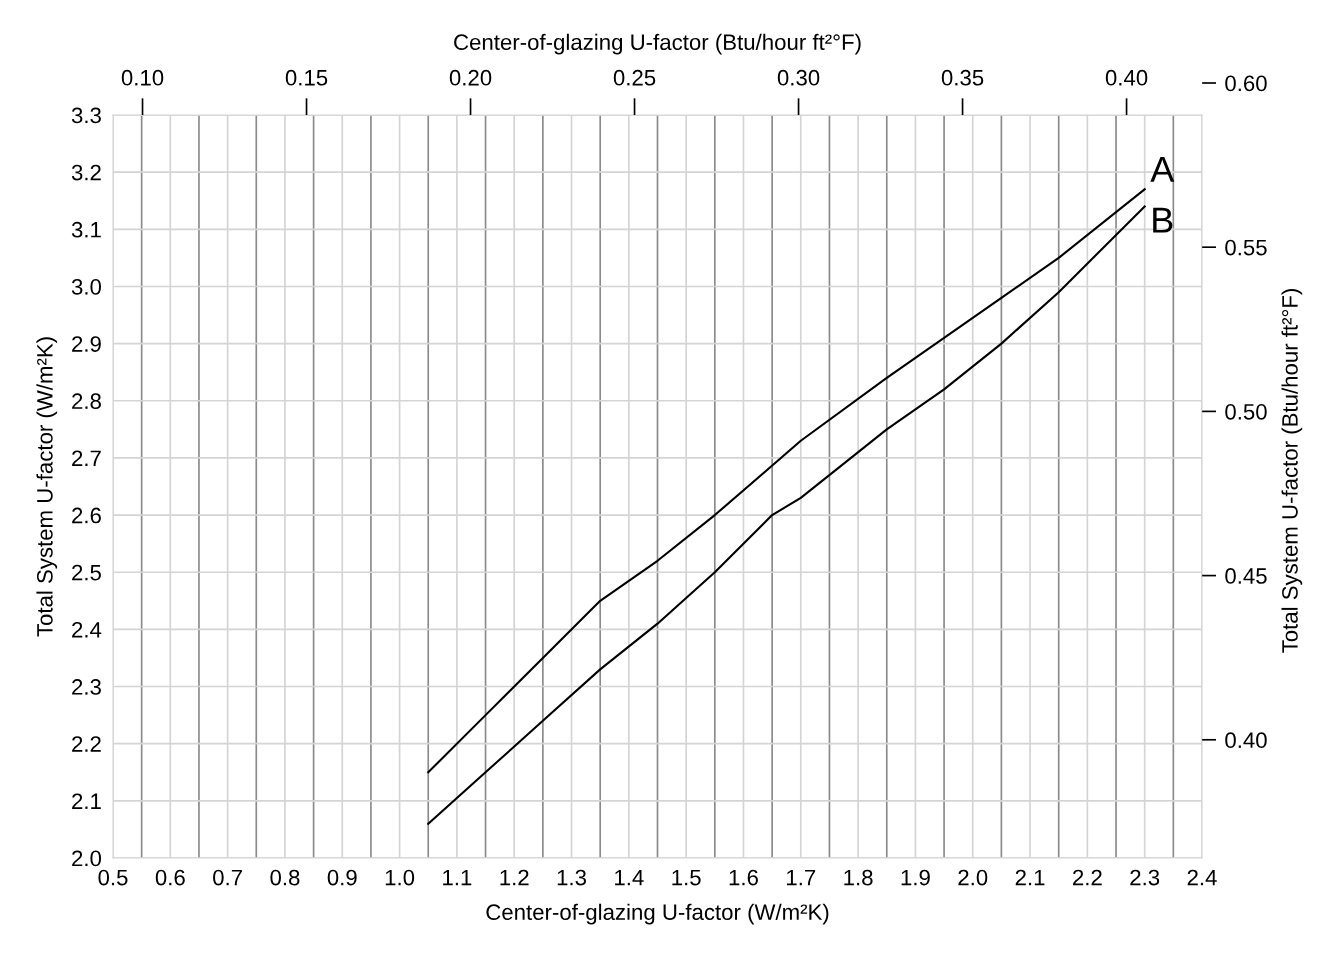  Describe the element at coordinates (86, 744) in the screenshot. I see `y-tick-label: 2.2` at that location.